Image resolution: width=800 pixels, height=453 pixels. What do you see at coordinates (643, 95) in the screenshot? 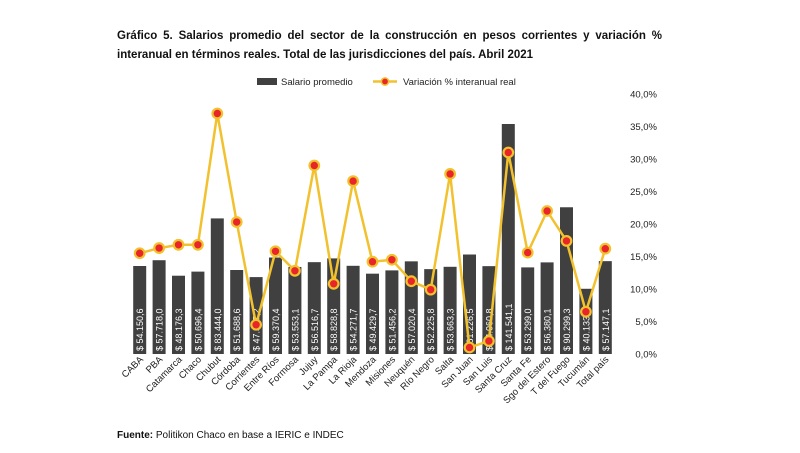
I see `y-tick-label: 40,0%` at bounding box center [643, 95].